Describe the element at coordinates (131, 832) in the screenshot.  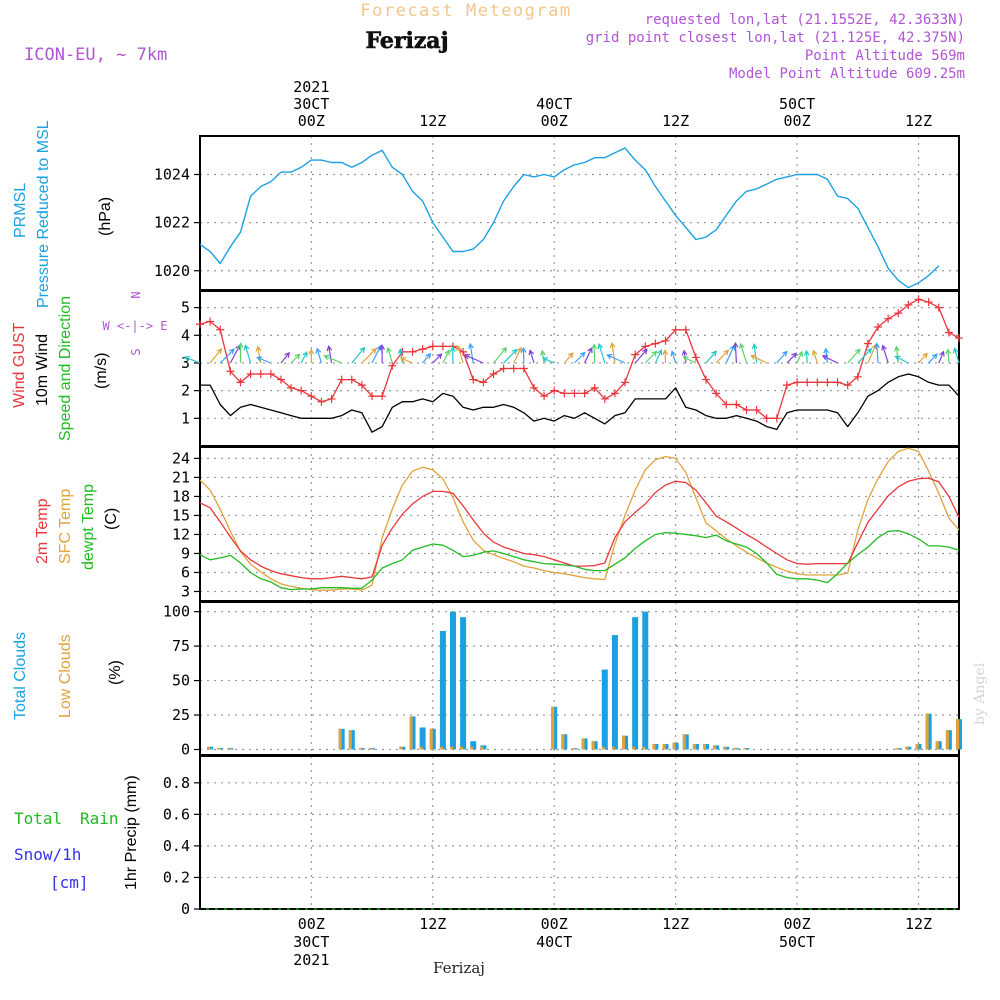
I see `precip-axis-label: 1hr Precip (mm)` at that location.